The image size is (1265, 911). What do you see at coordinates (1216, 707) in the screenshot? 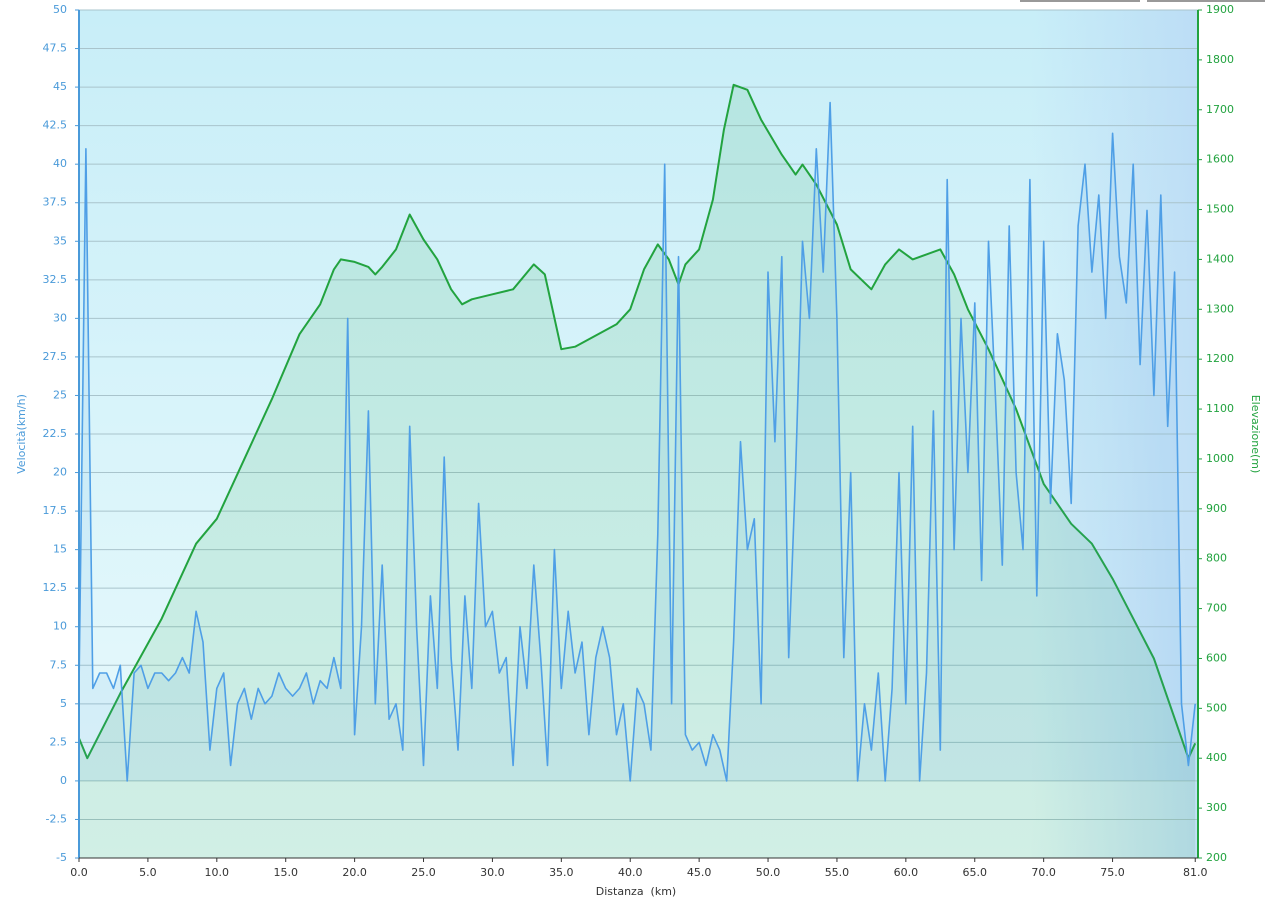
I see `y2-tick-label: 500` at bounding box center [1216, 707].